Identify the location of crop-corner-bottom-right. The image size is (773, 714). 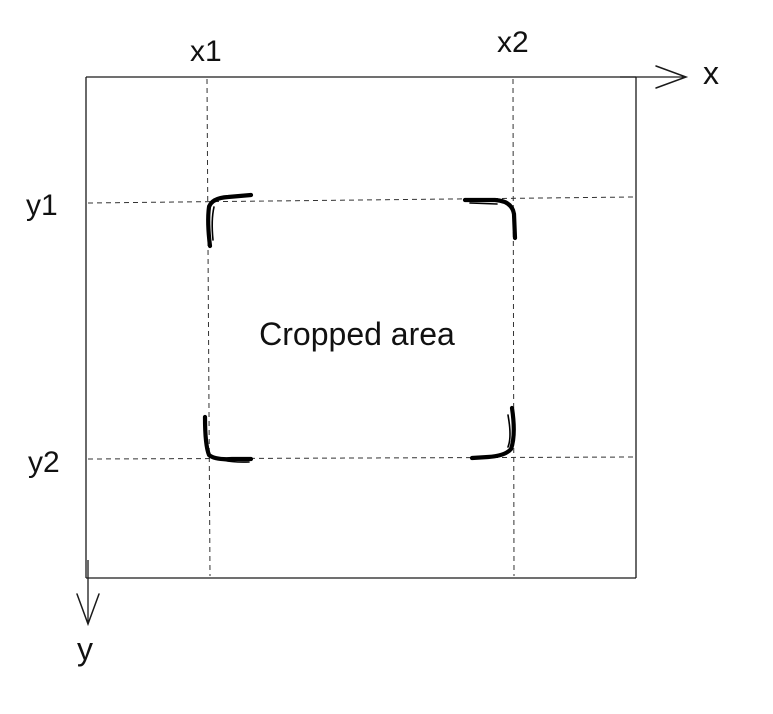
(492, 433).